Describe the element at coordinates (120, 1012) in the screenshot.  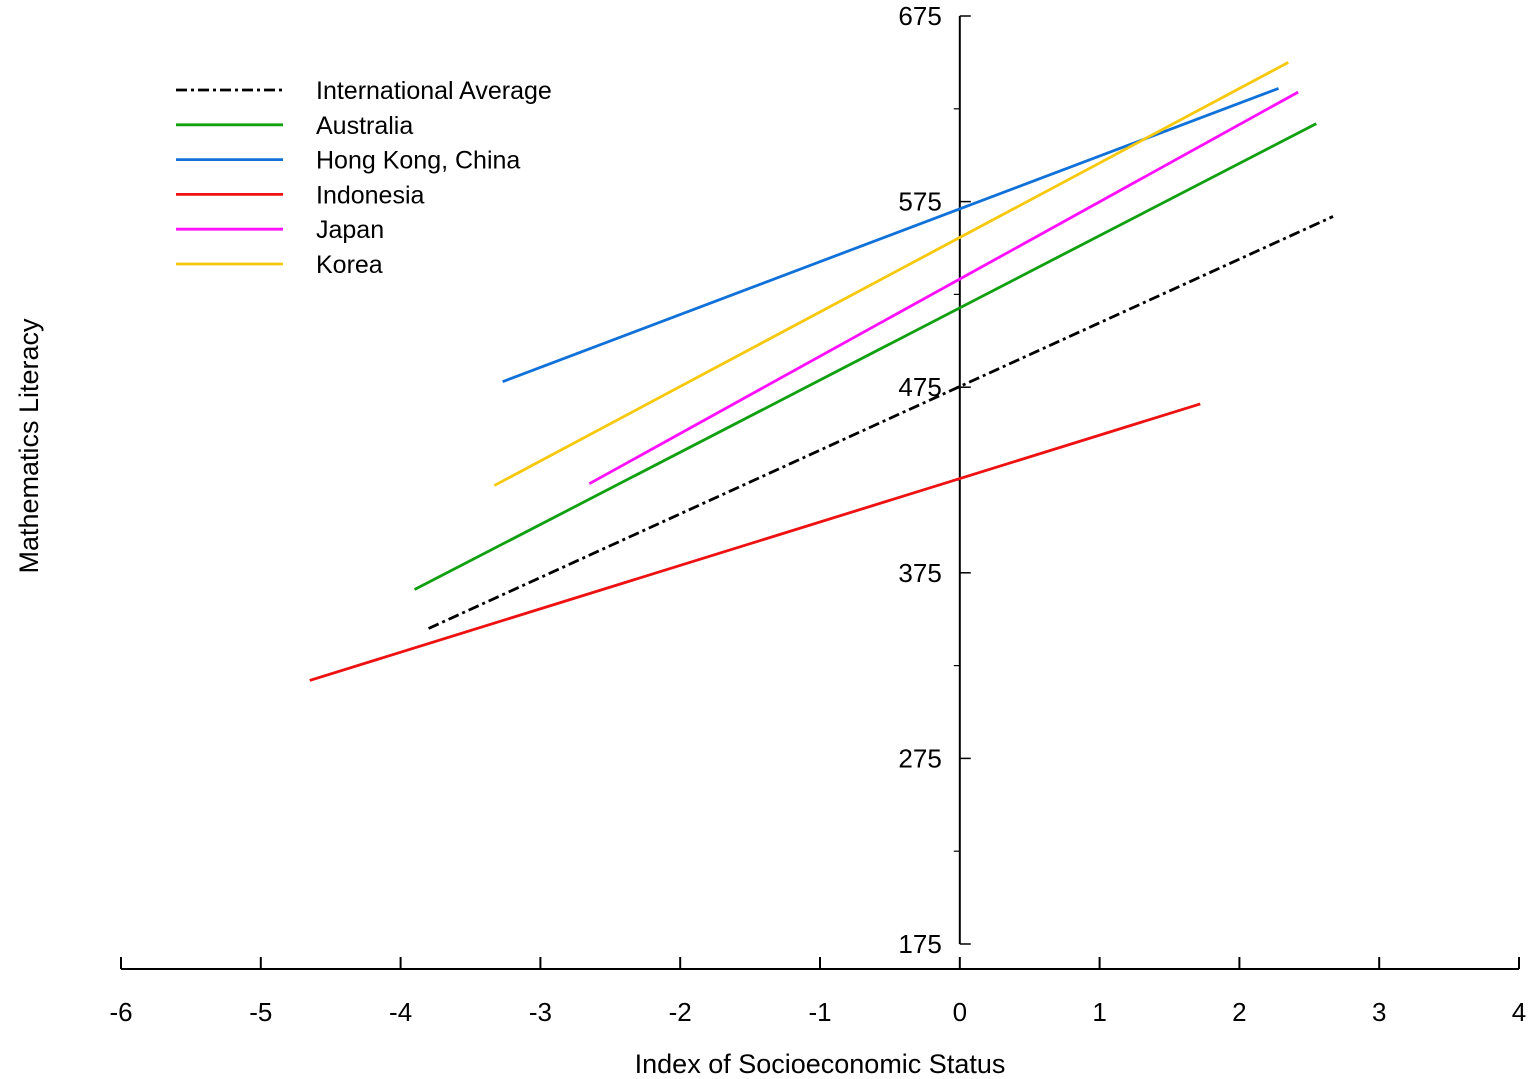
I see `x-tick-label: -6` at that location.